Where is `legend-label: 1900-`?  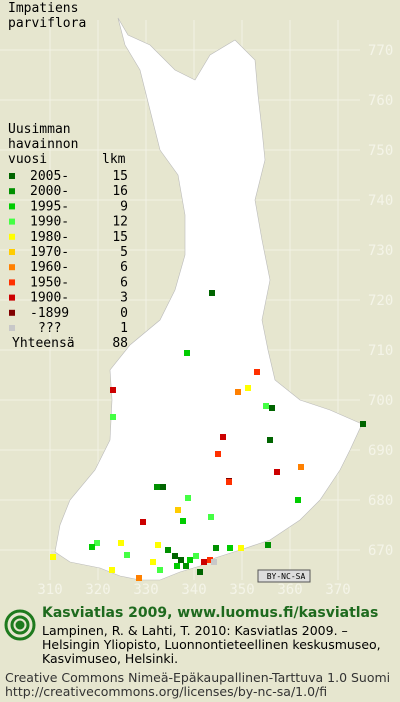 legend-label: 1900- is located at coordinates (49, 298).